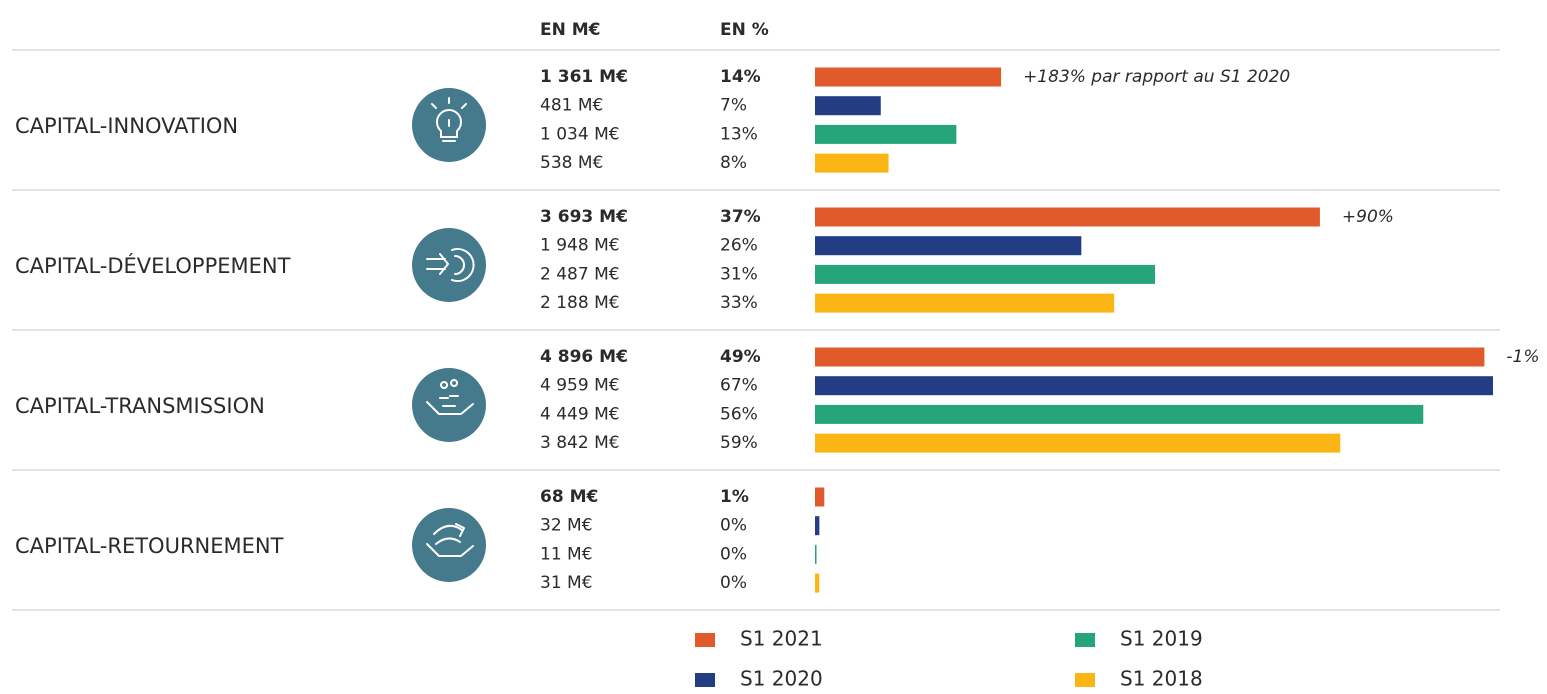 Image resolution: width=1547 pixels, height=694 pixels. What do you see at coordinates (149, 546) in the screenshot?
I see `category-label: CAPITAL-RETOURNEMENT` at bounding box center [149, 546].